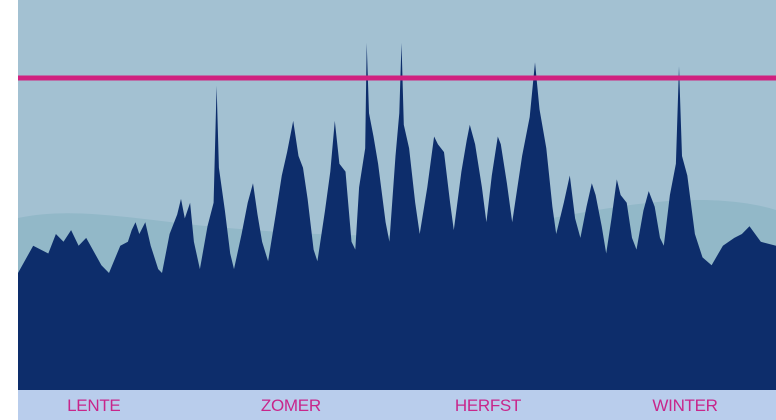  I want to click on season-label-zomer: ZOMER, so click(290, 405).